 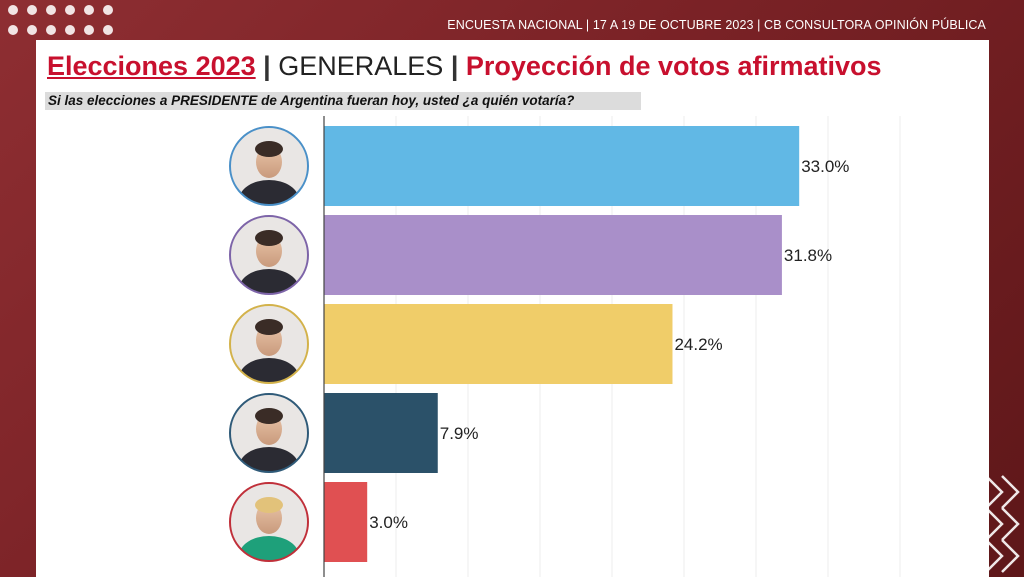 I want to click on candidate-avatars, so click(x=269, y=344).